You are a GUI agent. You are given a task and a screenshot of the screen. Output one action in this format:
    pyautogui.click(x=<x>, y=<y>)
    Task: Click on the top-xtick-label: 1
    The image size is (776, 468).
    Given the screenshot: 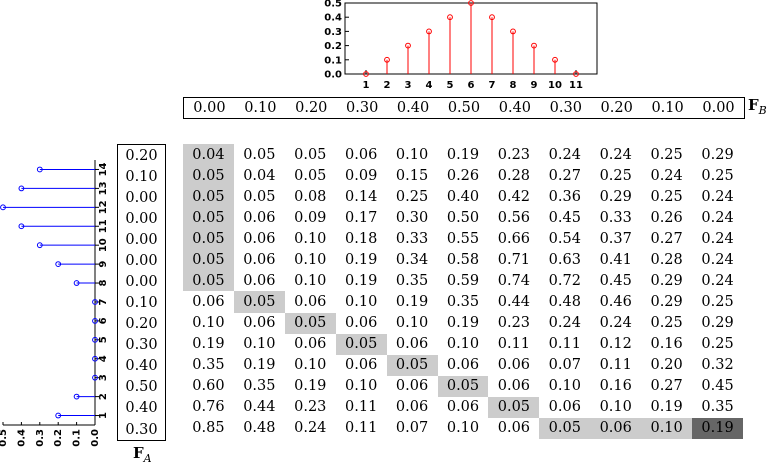 What is the action you would take?
    pyautogui.click(x=366, y=85)
    